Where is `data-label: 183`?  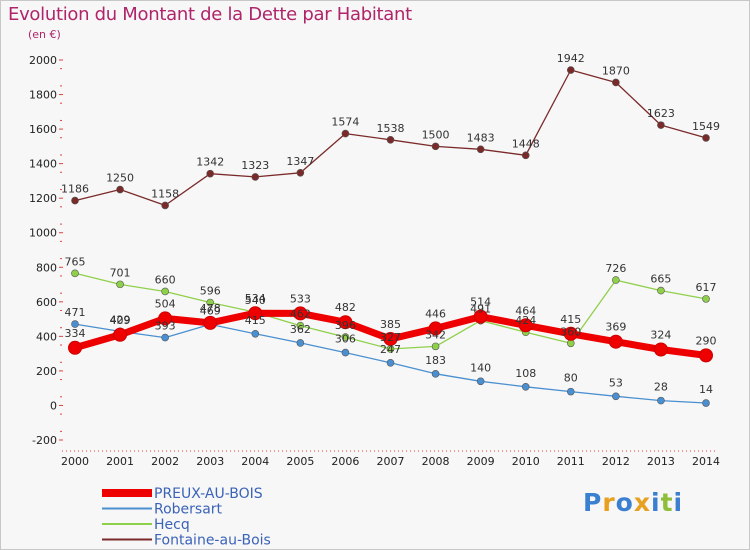
data-label: 183 is located at coordinates (435, 360).